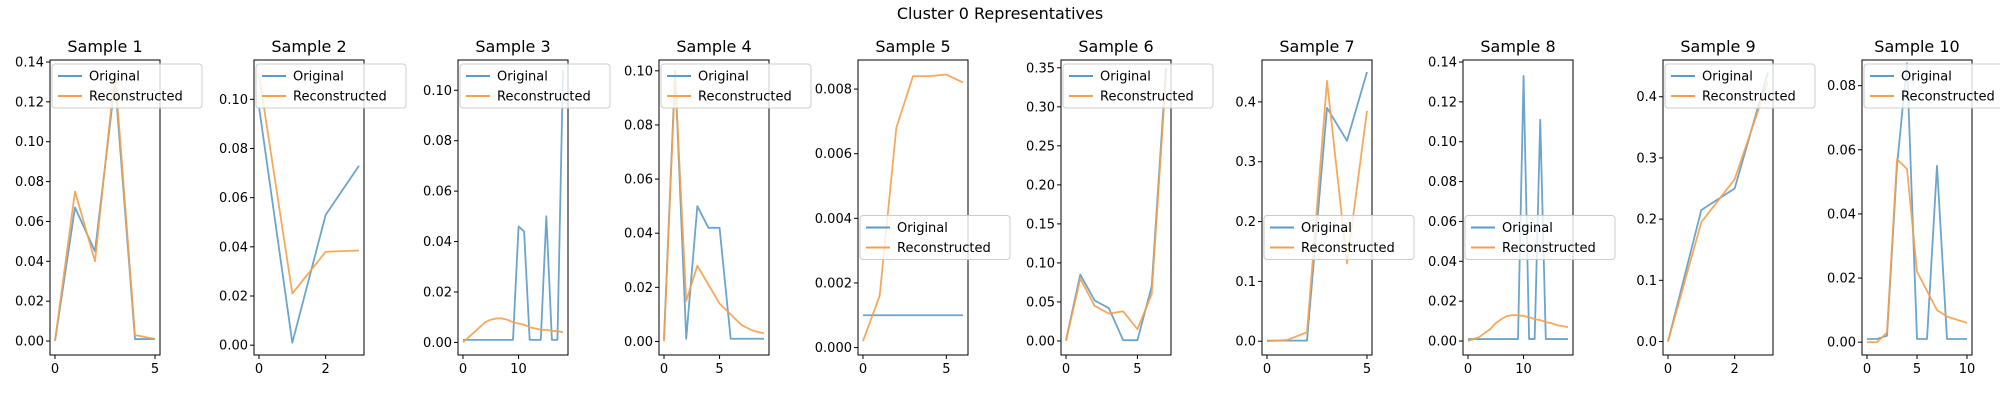 The height and width of the screenshot is (400, 2000). Describe the element at coordinates (1735, 369) in the screenshot. I see `x-tick-label: 2` at that location.